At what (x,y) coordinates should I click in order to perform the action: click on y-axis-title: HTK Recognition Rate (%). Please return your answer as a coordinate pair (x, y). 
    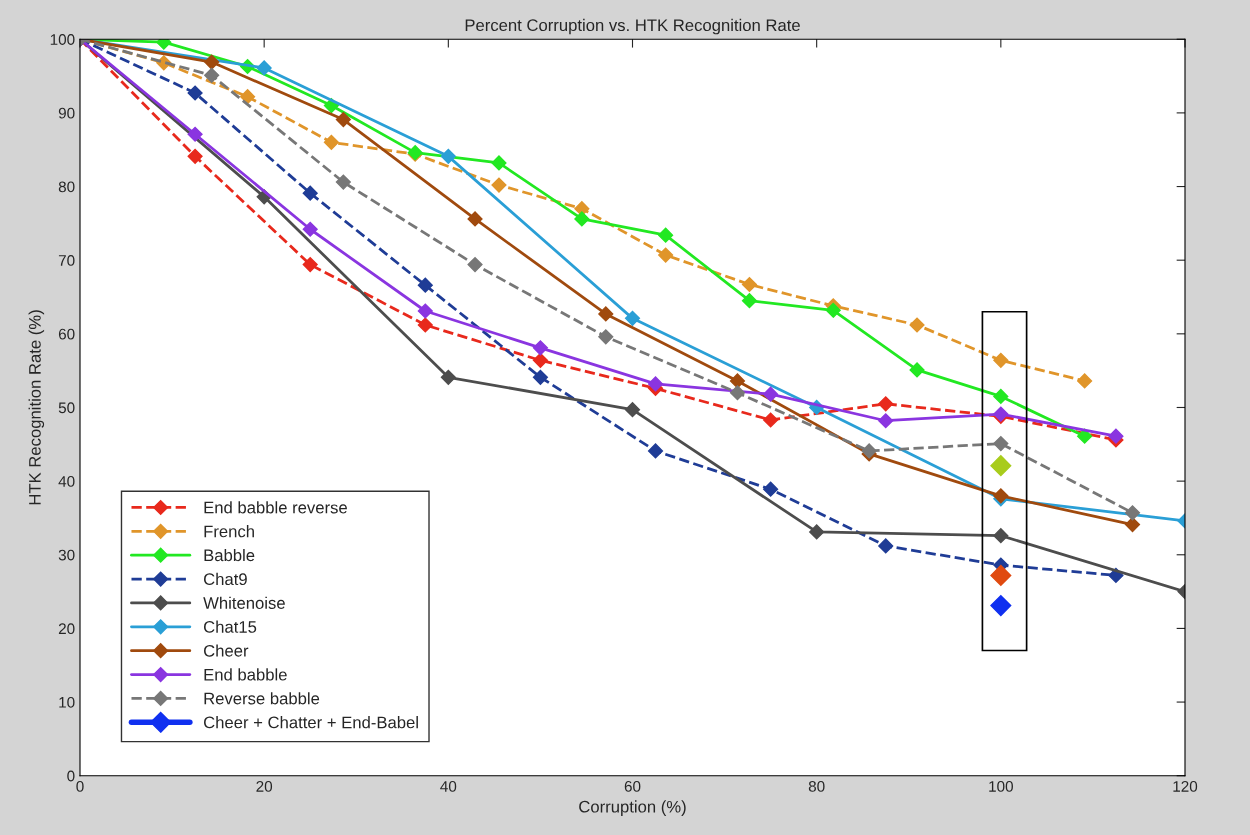
    Looking at the image, I should click on (36, 407).